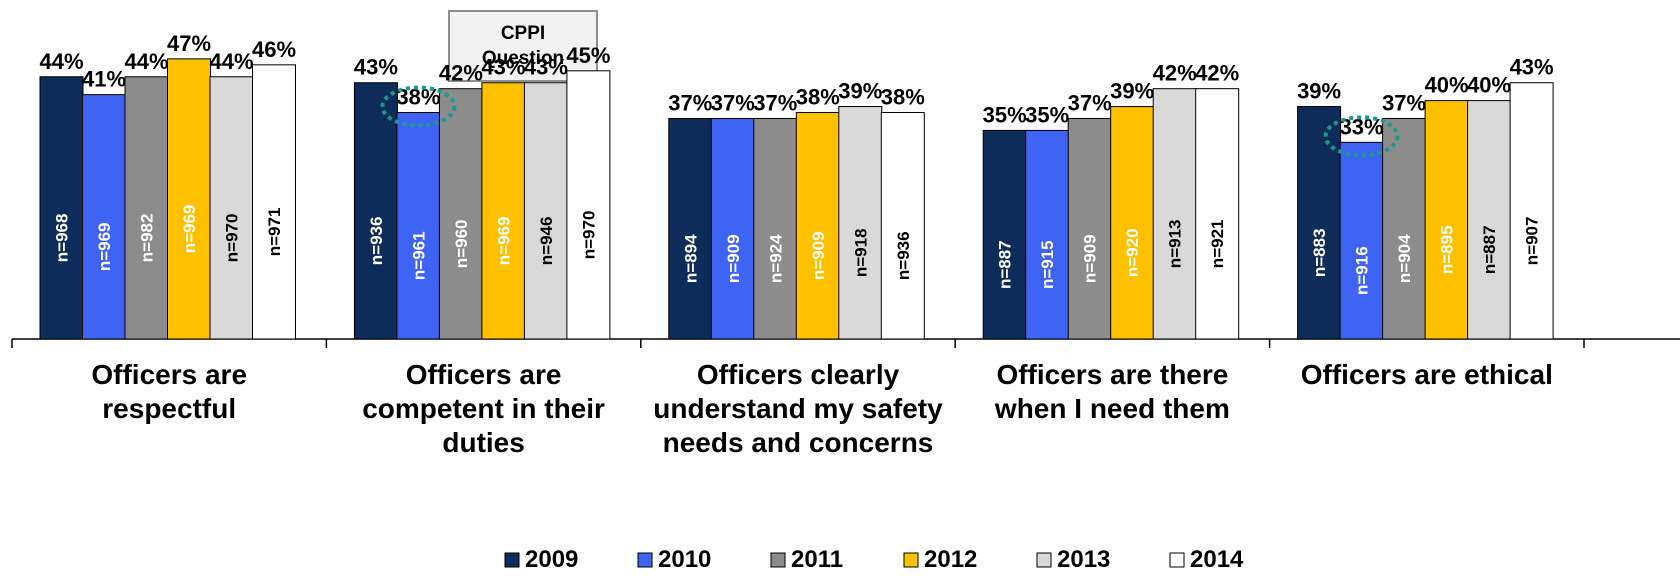 Image resolution: width=1680 pixels, height=579 pixels. I want to click on n-label: n=904, so click(1404, 258).